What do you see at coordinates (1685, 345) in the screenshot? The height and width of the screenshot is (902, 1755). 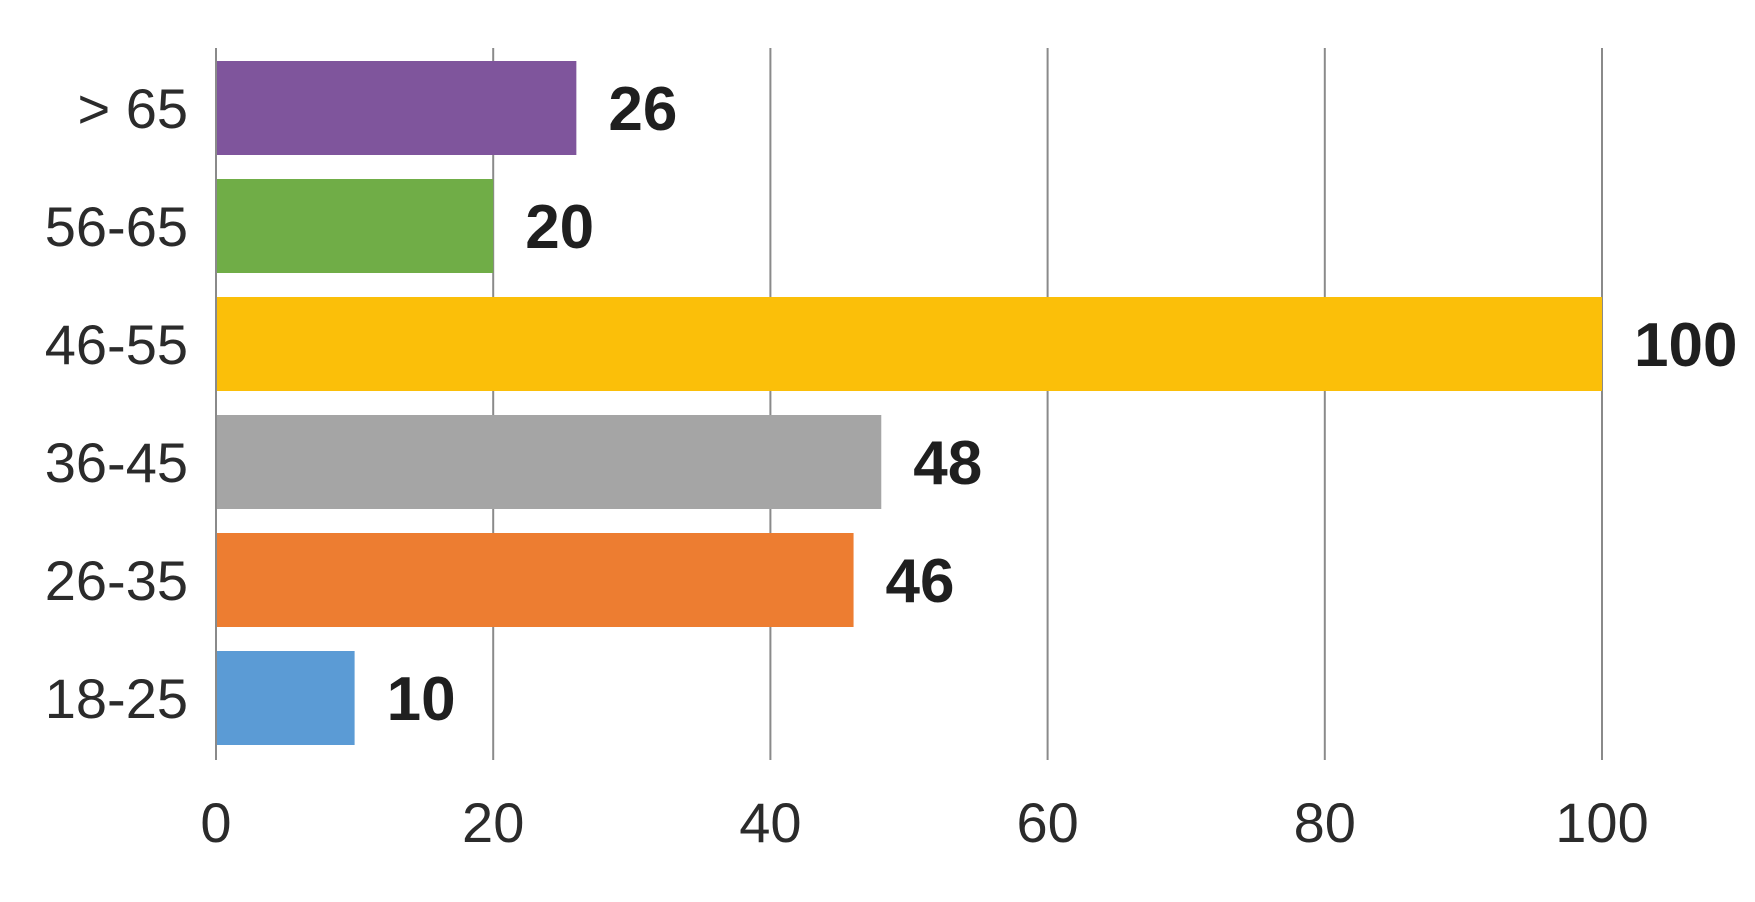 I see `value-label: 100` at bounding box center [1685, 345].